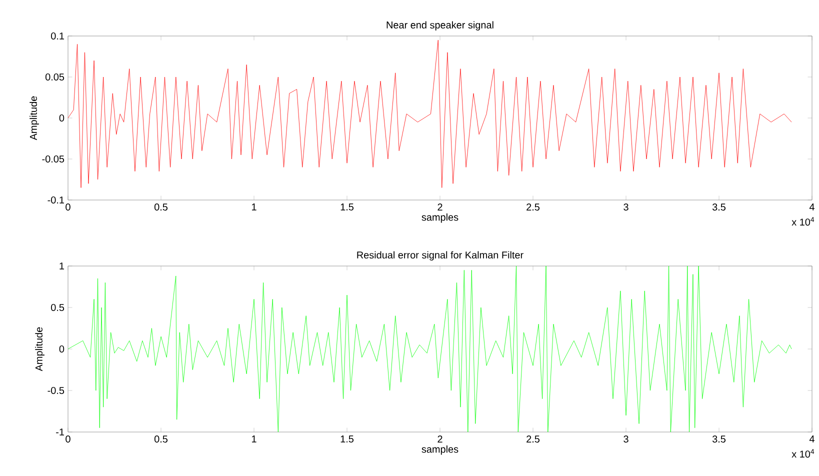 Image resolution: width=819 pixels, height=476 pixels. Describe the element at coordinates (57, 36) in the screenshot. I see `y-tick-label: 0.1` at that location.